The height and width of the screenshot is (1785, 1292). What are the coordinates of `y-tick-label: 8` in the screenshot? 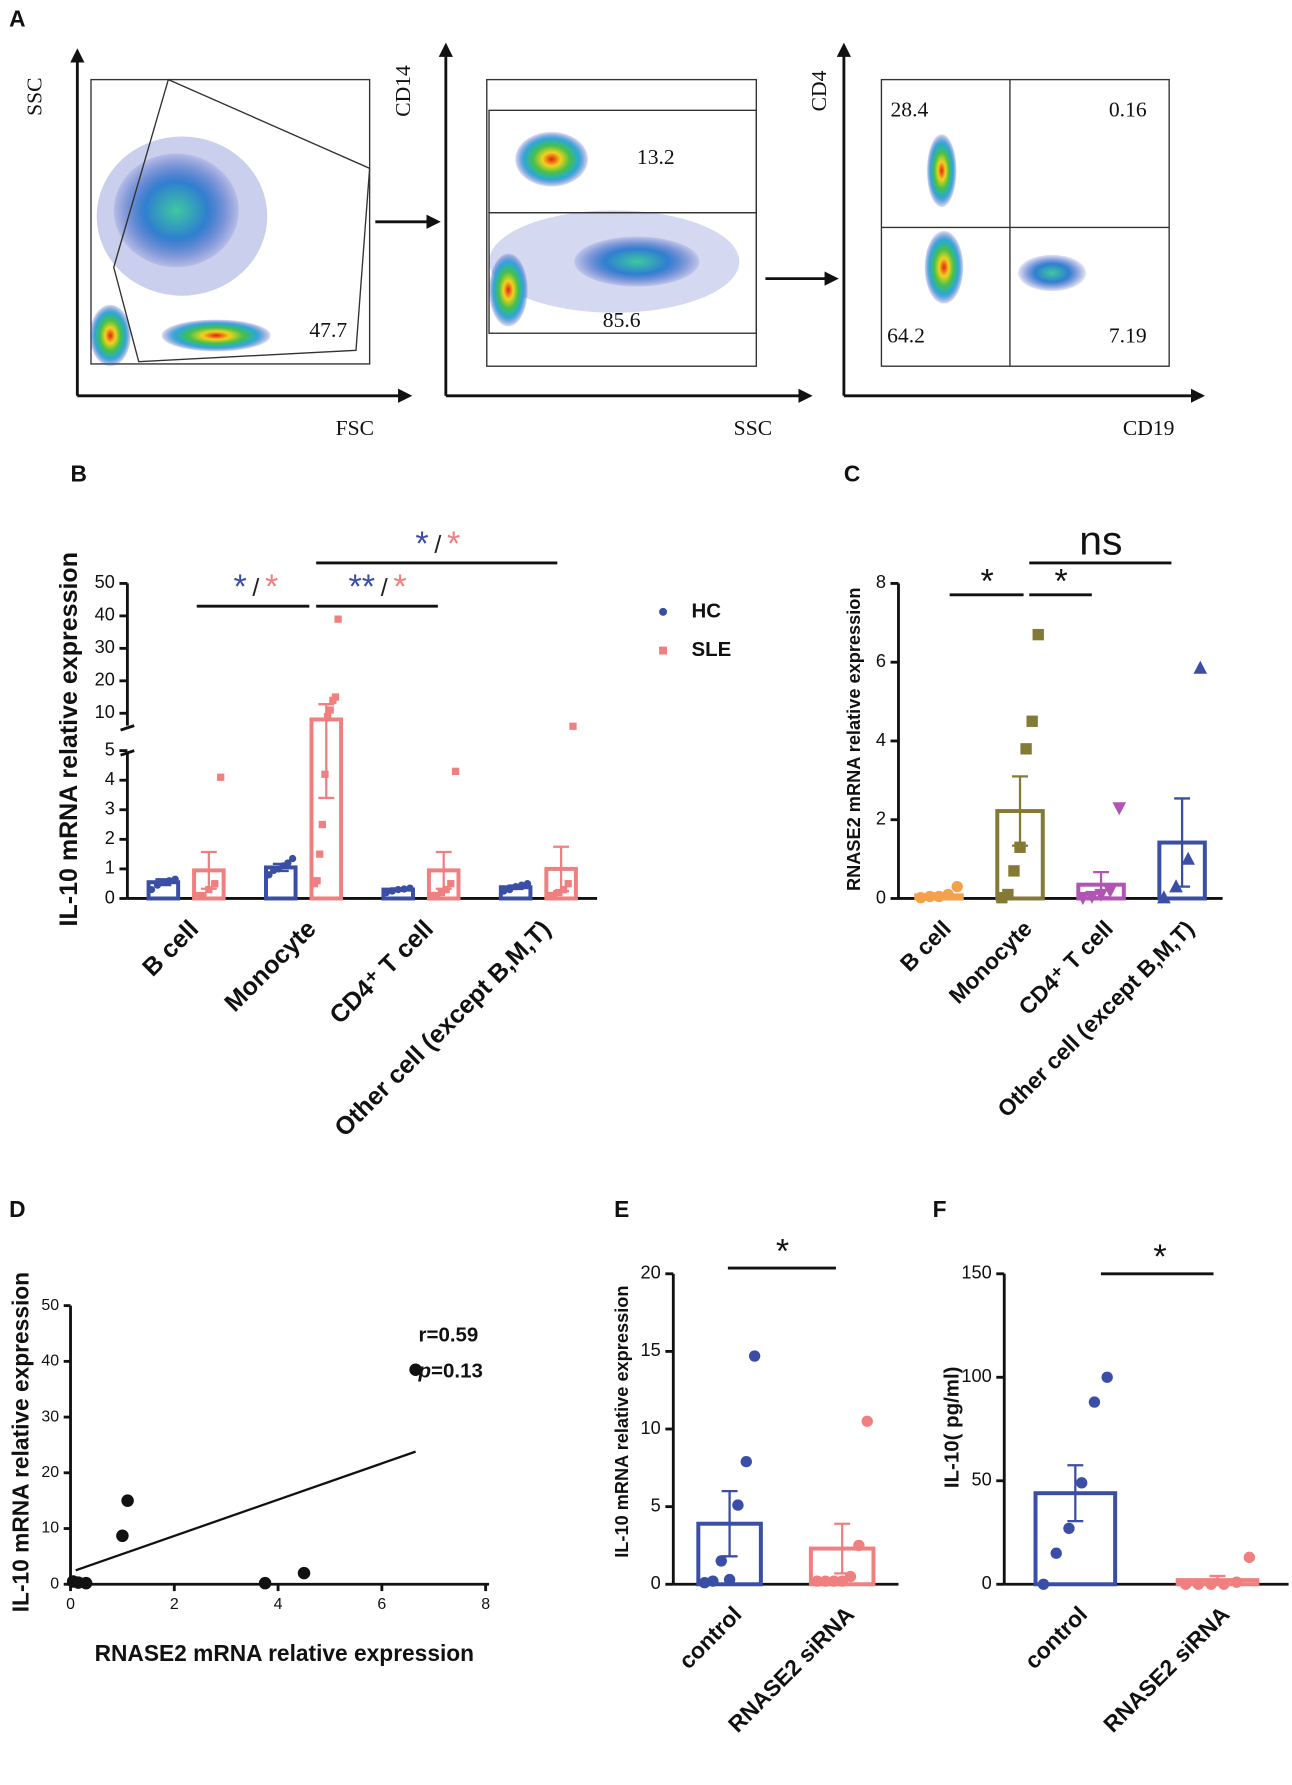 It's located at (881, 582).